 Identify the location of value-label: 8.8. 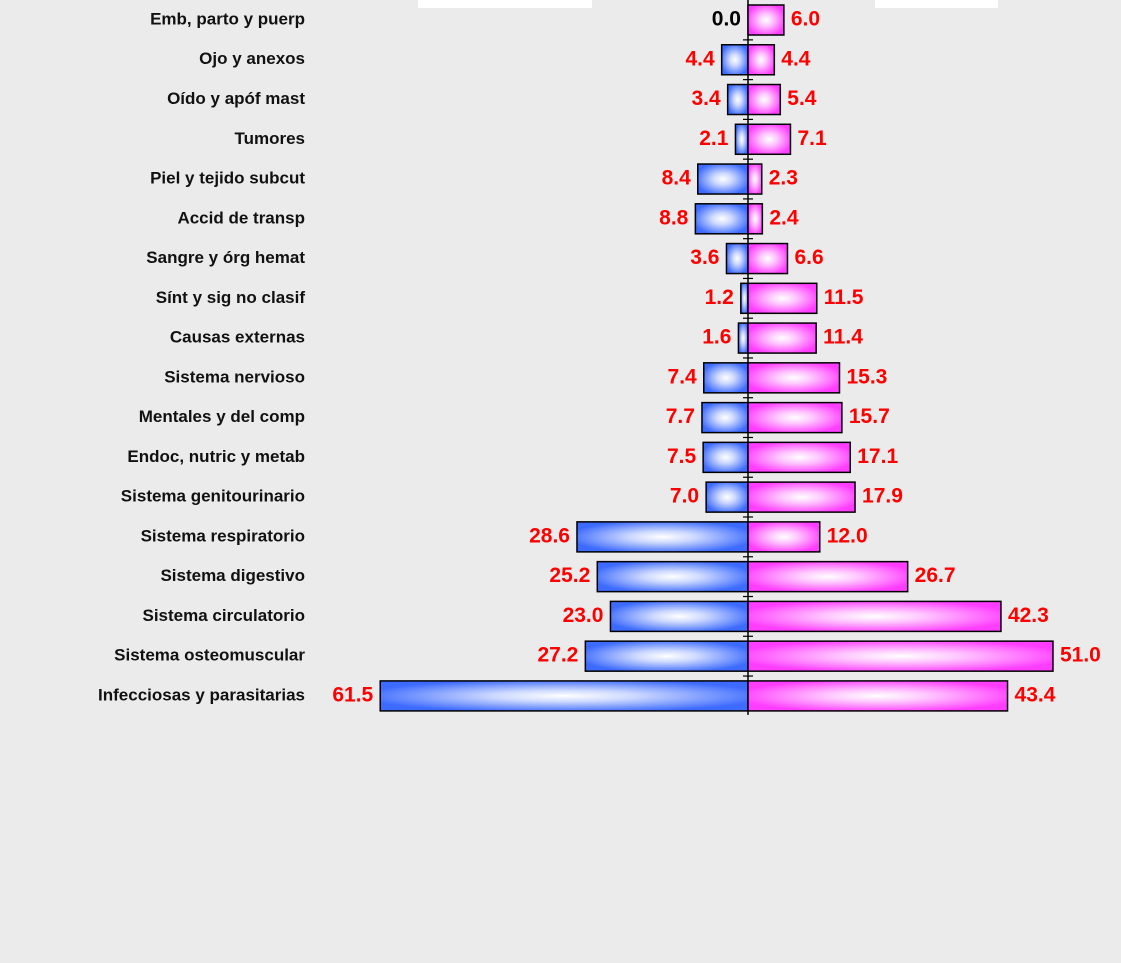
(674, 217).